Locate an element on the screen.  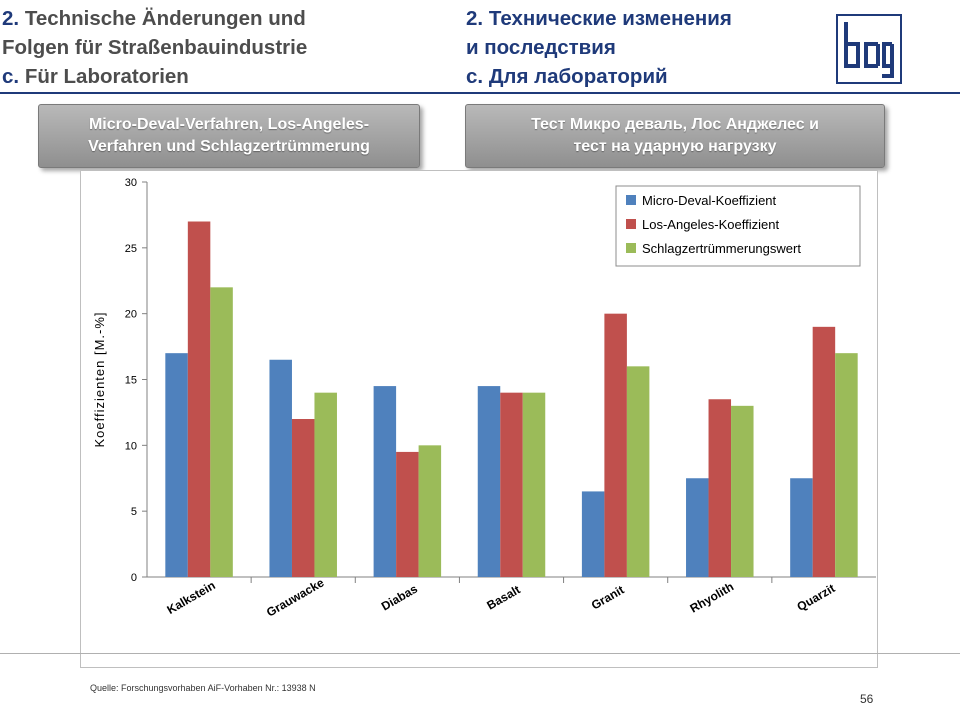
title-ru-line2: и последствия is located at coordinates (541, 47).